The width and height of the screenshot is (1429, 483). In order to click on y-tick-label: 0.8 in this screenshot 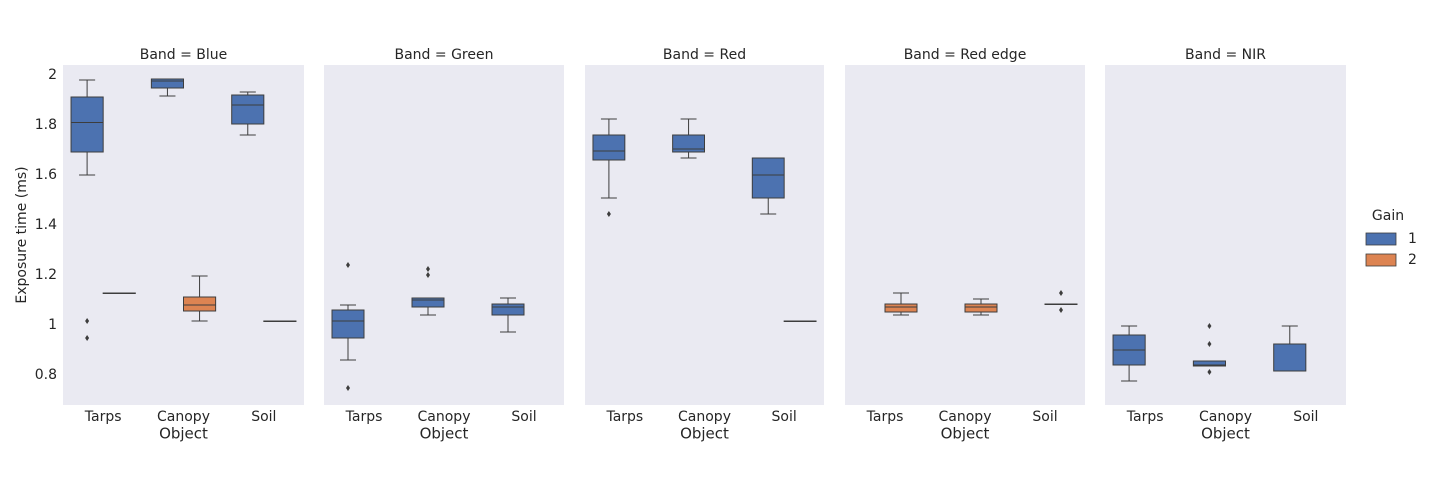, I will do `click(46, 375)`.